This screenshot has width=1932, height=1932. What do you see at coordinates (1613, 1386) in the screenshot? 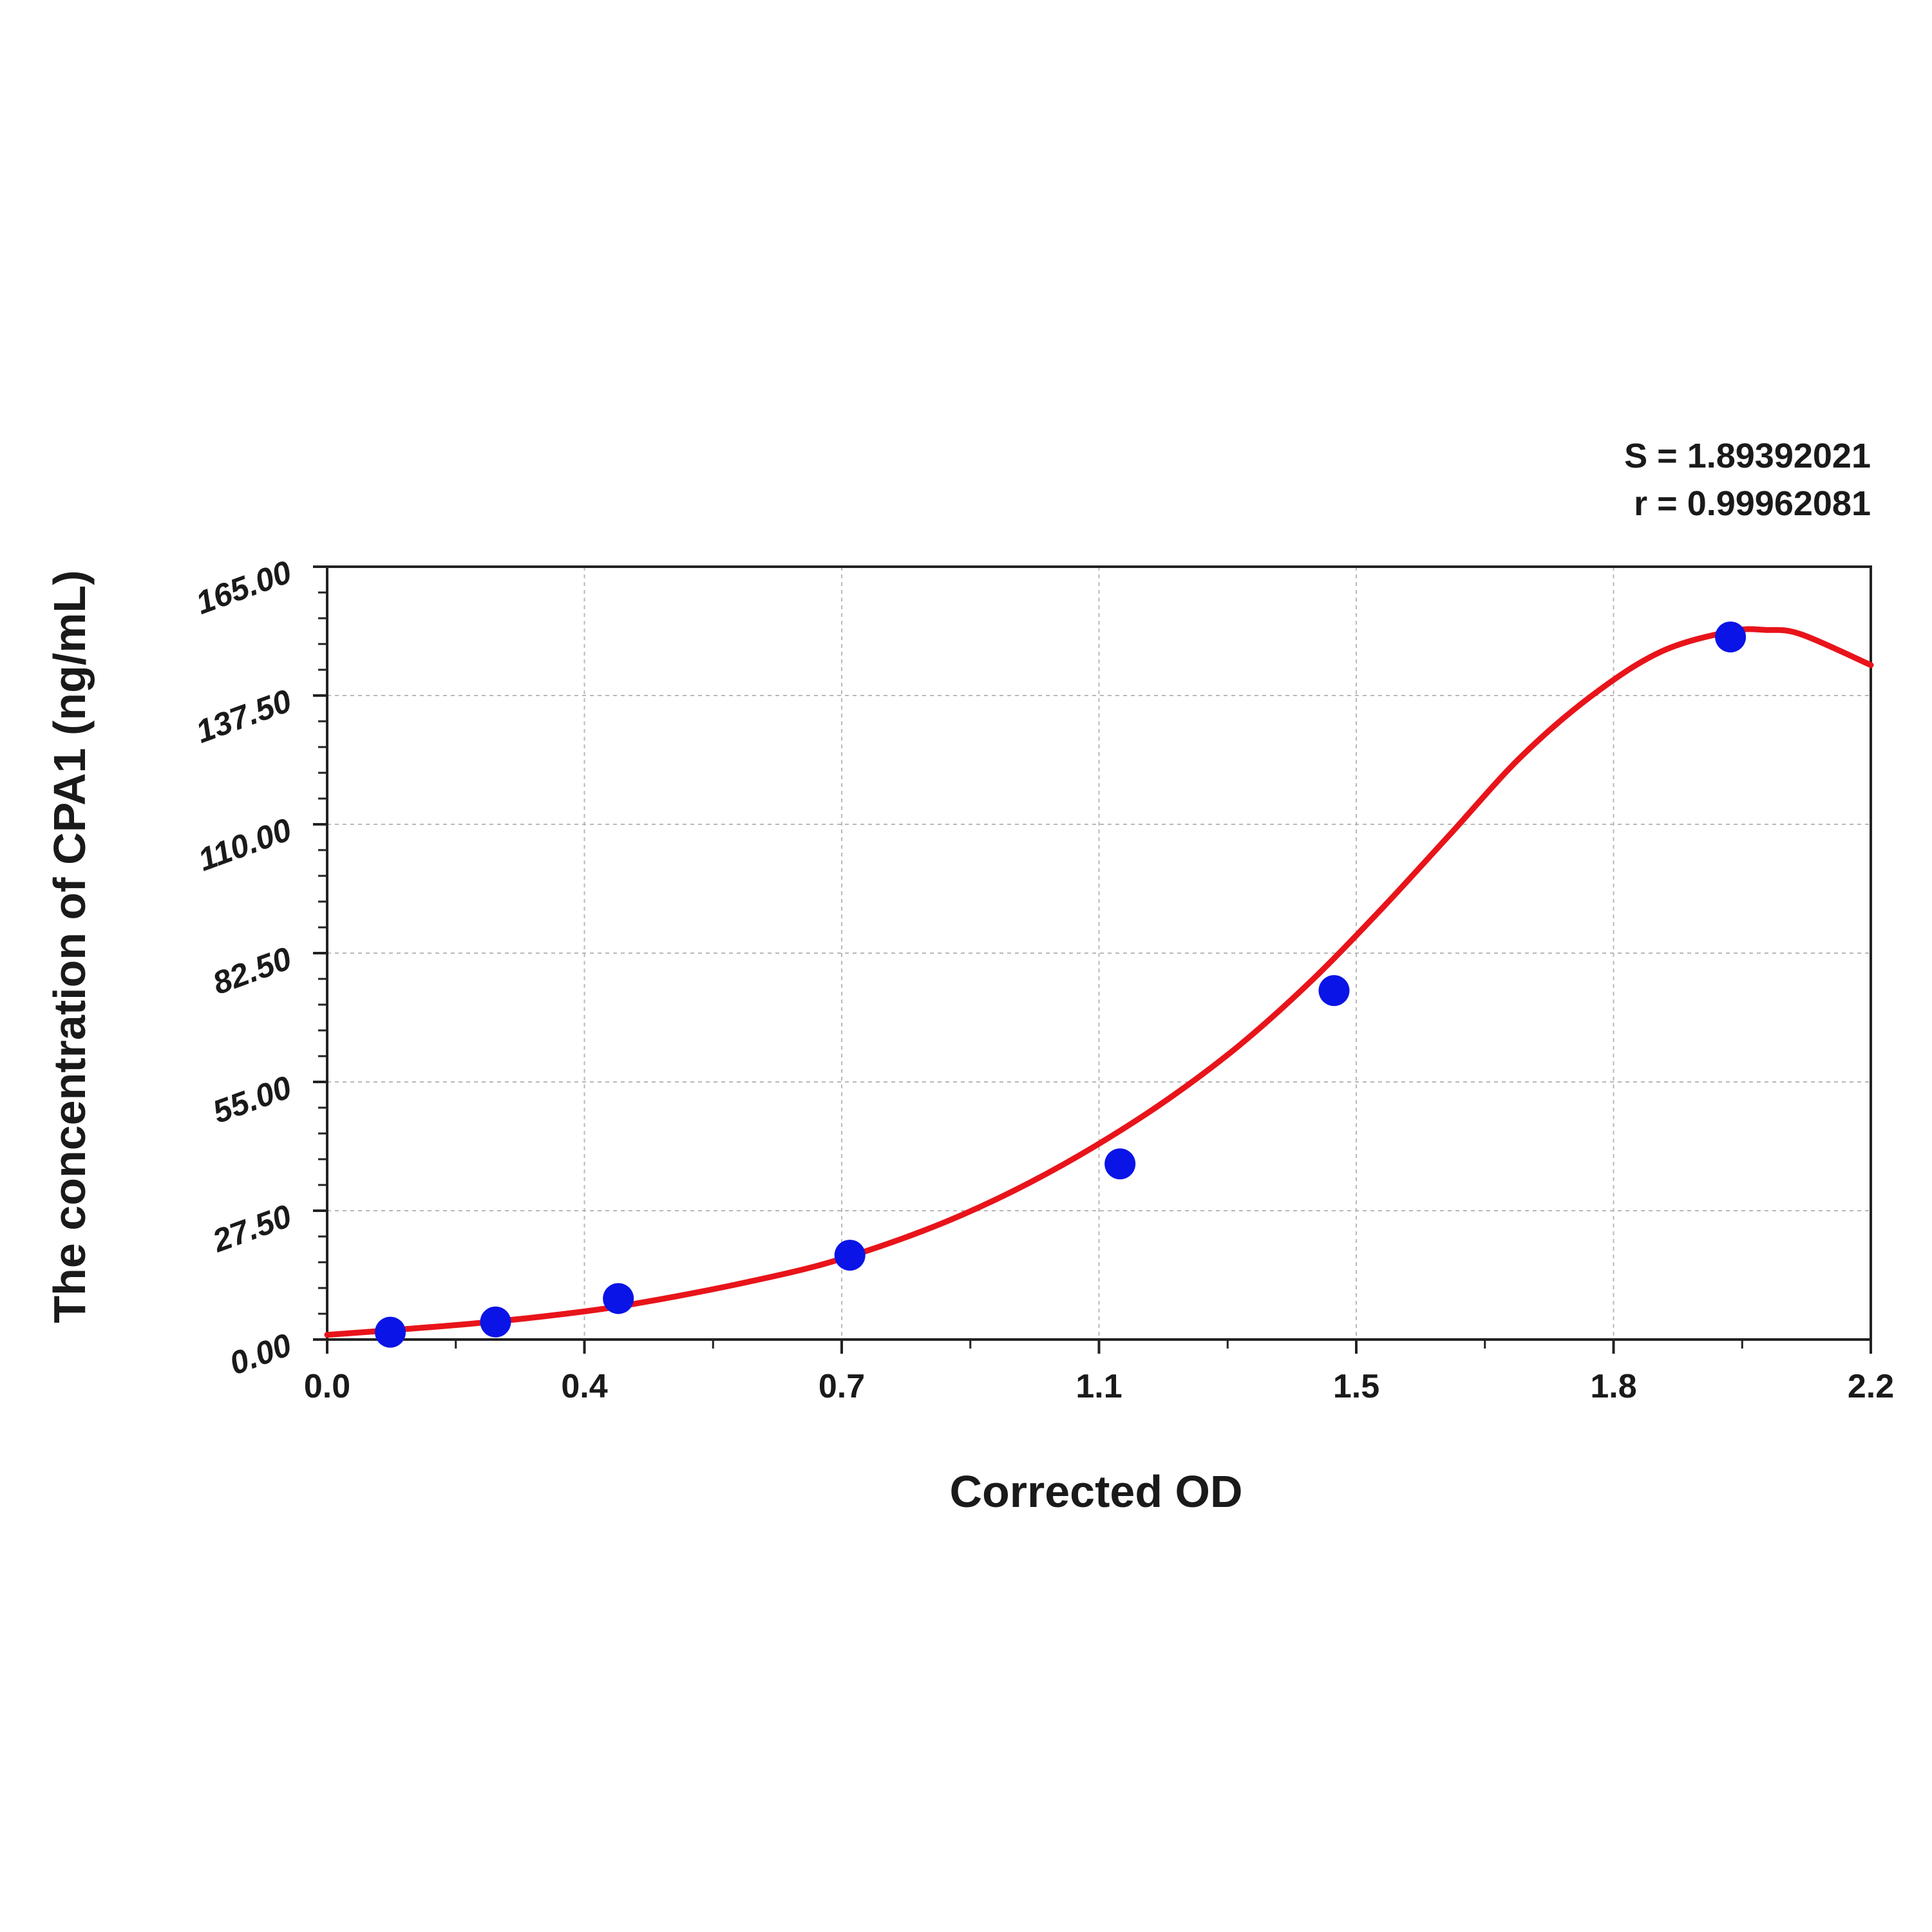
I see `x-tick-label: 1.8` at bounding box center [1613, 1386].